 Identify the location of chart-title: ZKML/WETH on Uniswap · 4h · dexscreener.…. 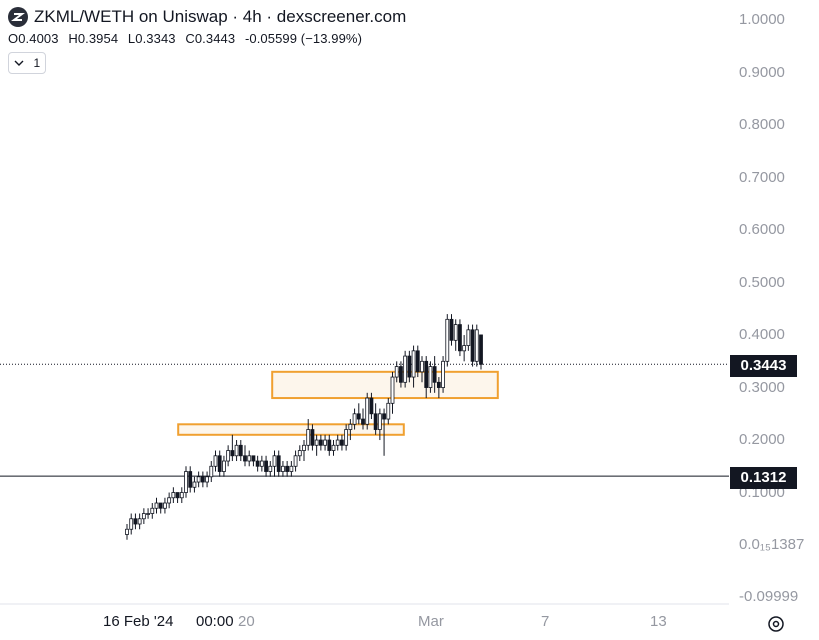
(220, 16).